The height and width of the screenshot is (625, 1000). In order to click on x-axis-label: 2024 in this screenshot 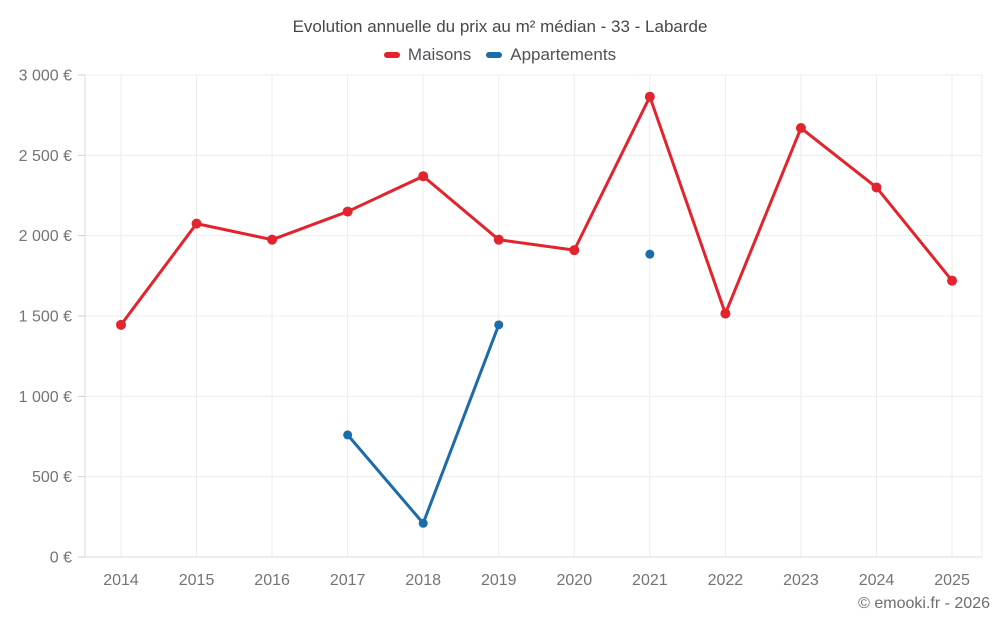, I will do `click(877, 580)`.